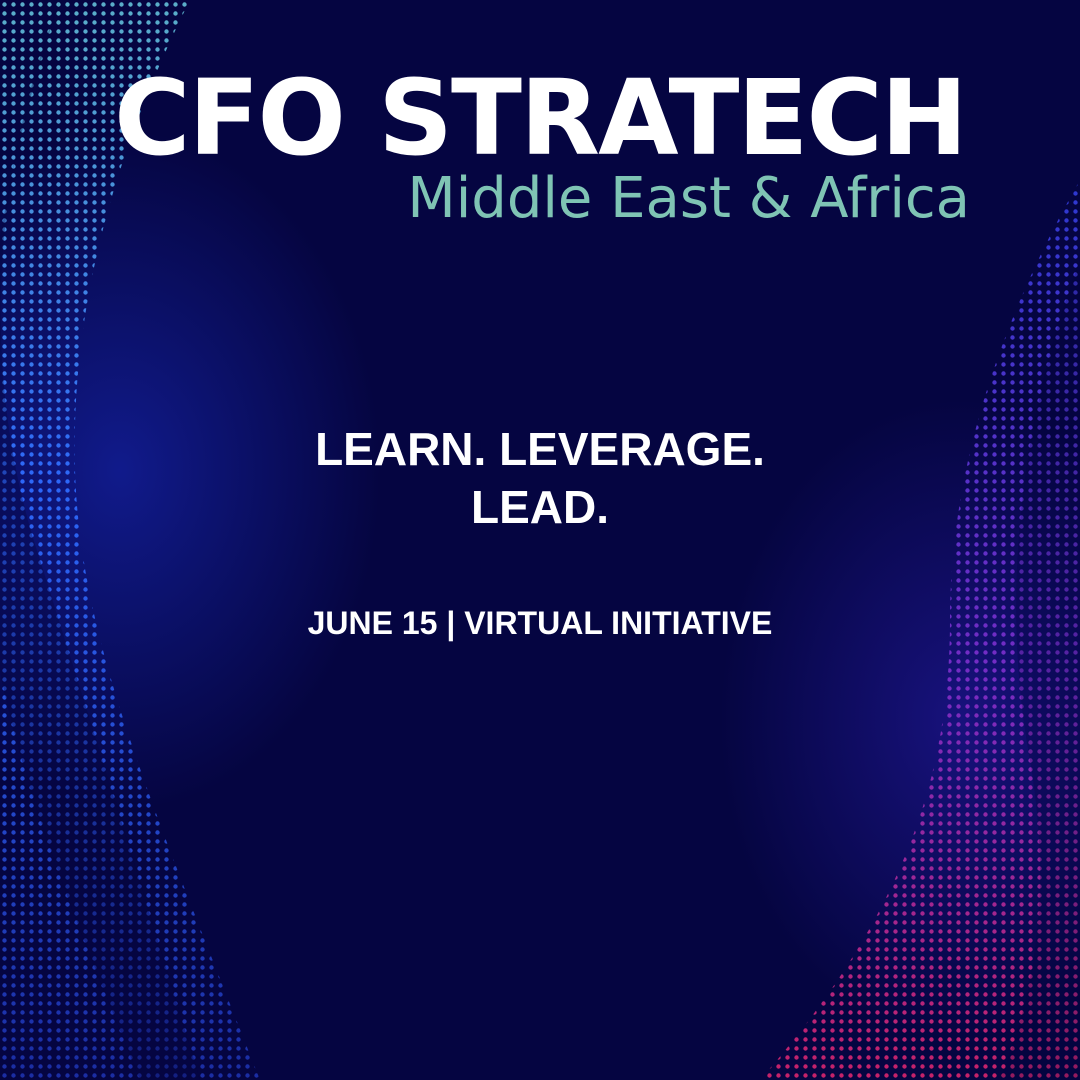 The width and height of the screenshot is (1080, 1080). What do you see at coordinates (688, 198) in the screenshot?
I see `event-subtitle: Middle East & Africa` at bounding box center [688, 198].